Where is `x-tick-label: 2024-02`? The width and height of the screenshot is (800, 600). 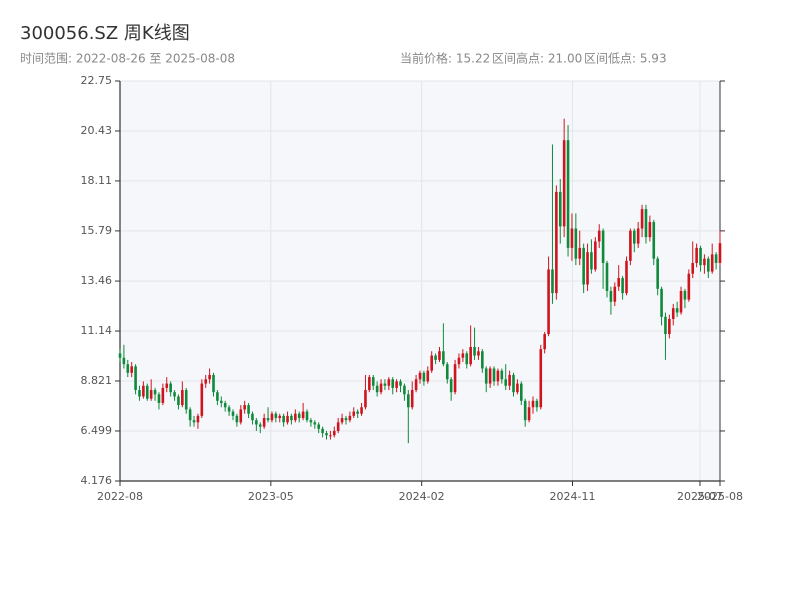 x-tick-label: 2024-02 is located at coordinates (422, 496).